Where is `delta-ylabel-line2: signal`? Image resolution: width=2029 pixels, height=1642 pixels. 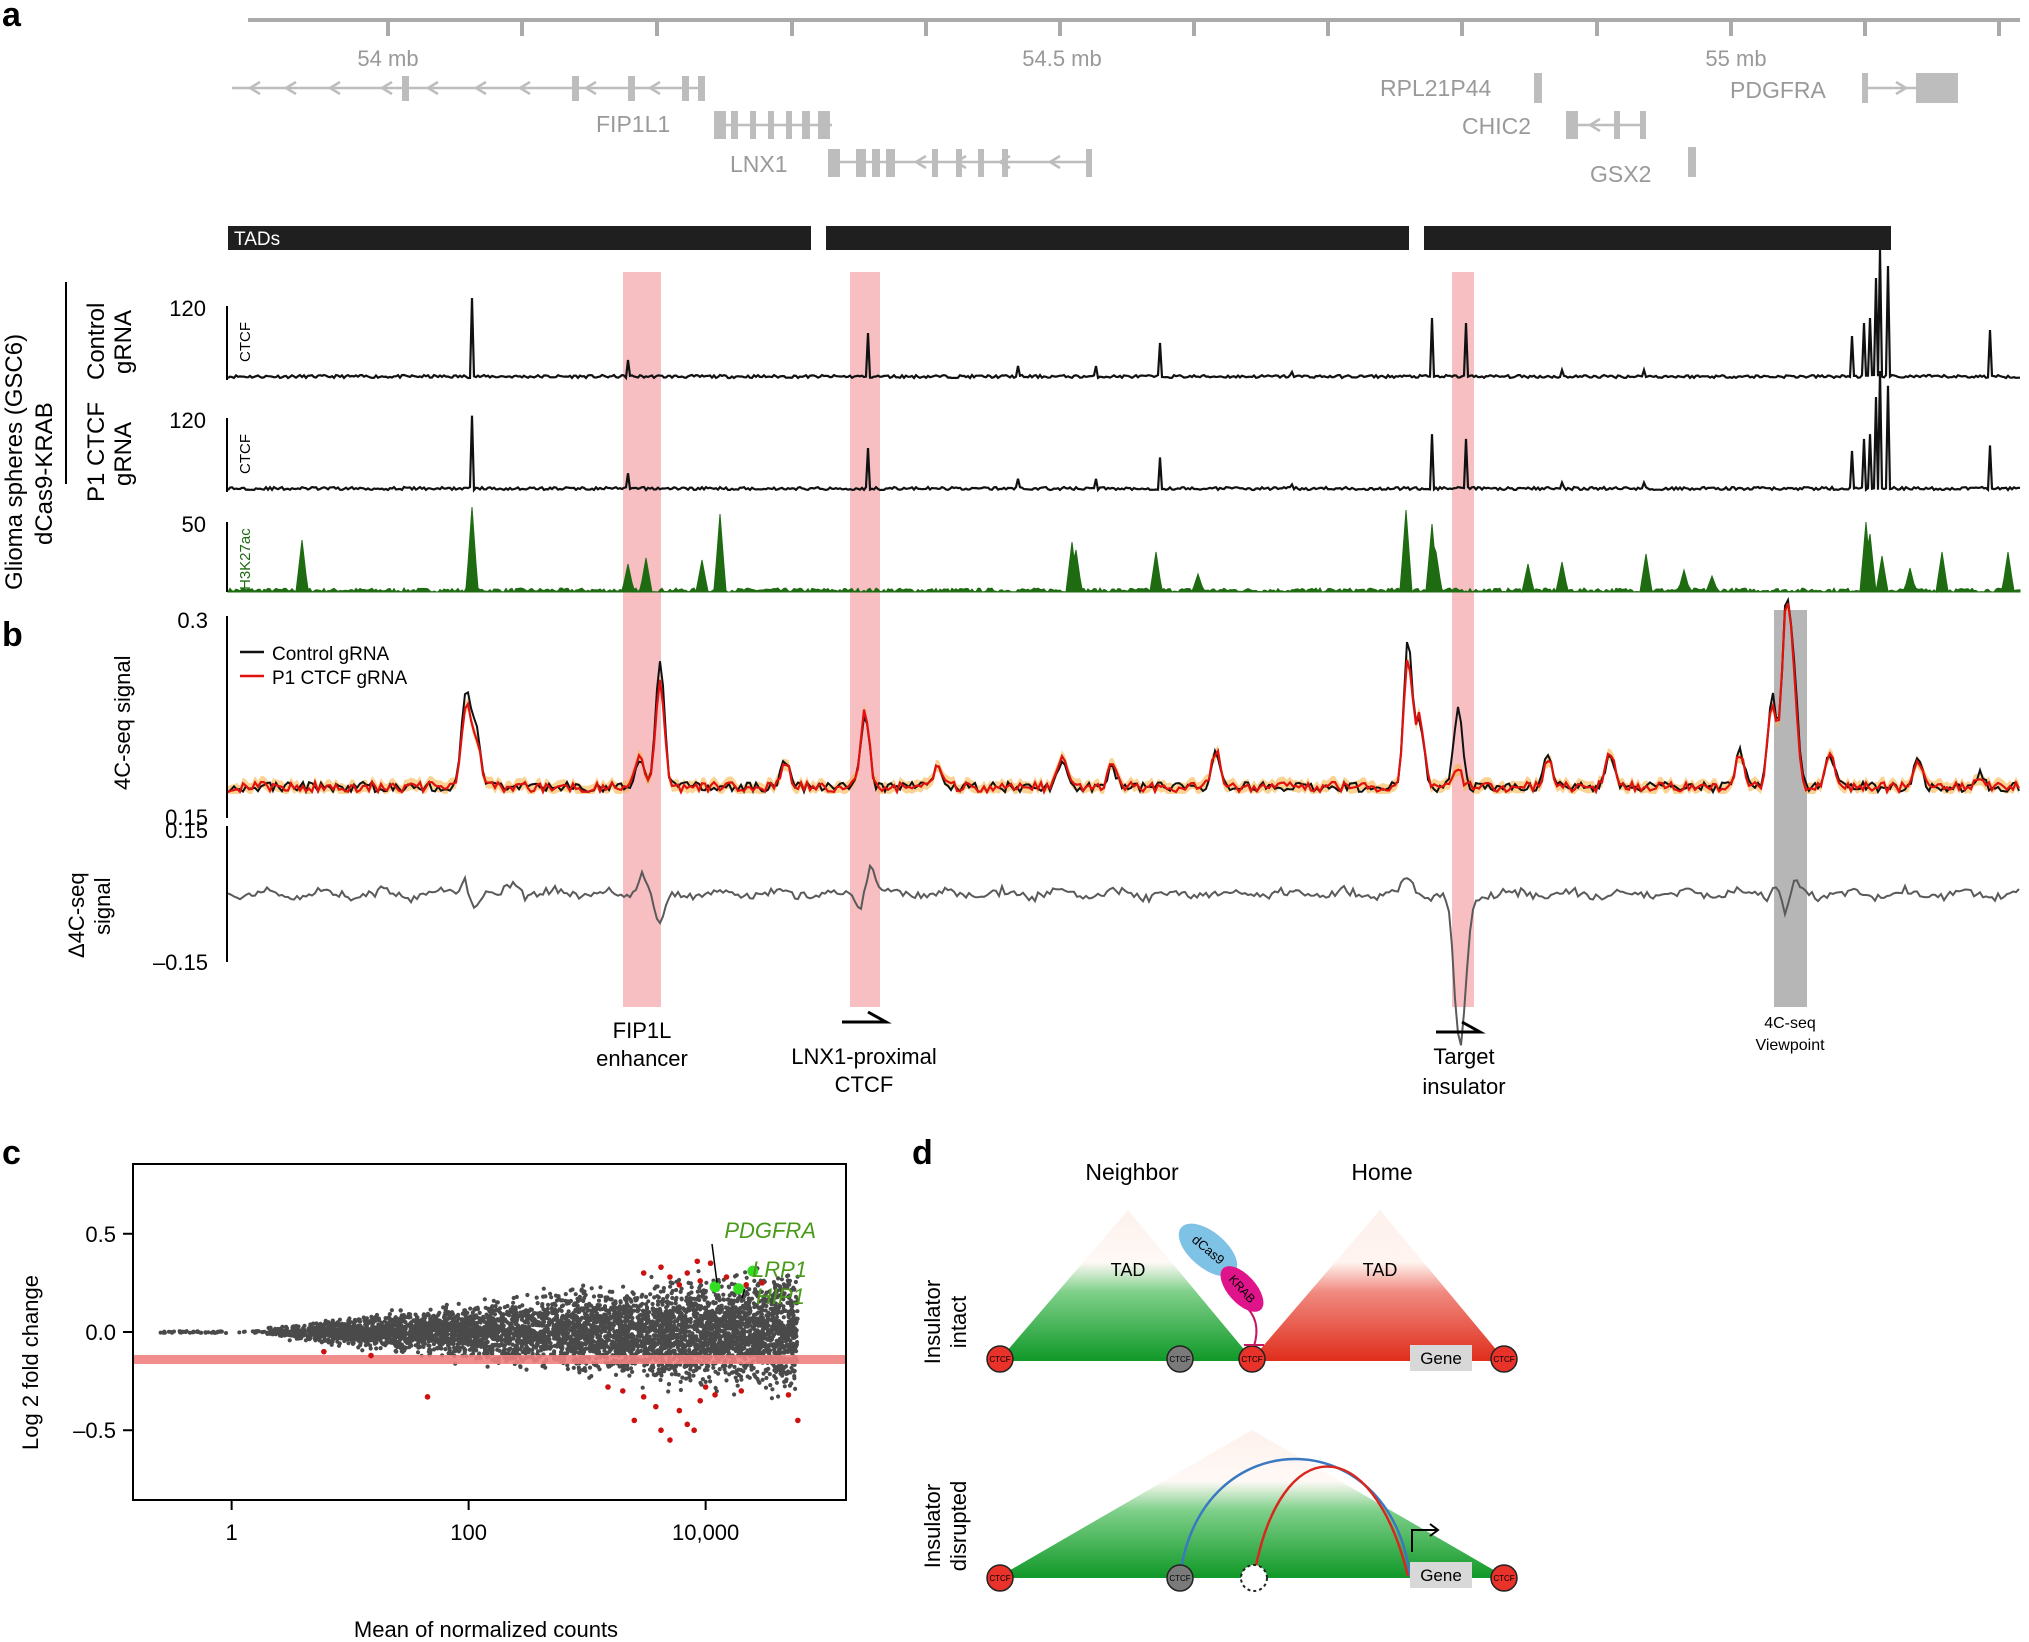 delta-ylabel-line2: signal is located at coordinates (102, 906).